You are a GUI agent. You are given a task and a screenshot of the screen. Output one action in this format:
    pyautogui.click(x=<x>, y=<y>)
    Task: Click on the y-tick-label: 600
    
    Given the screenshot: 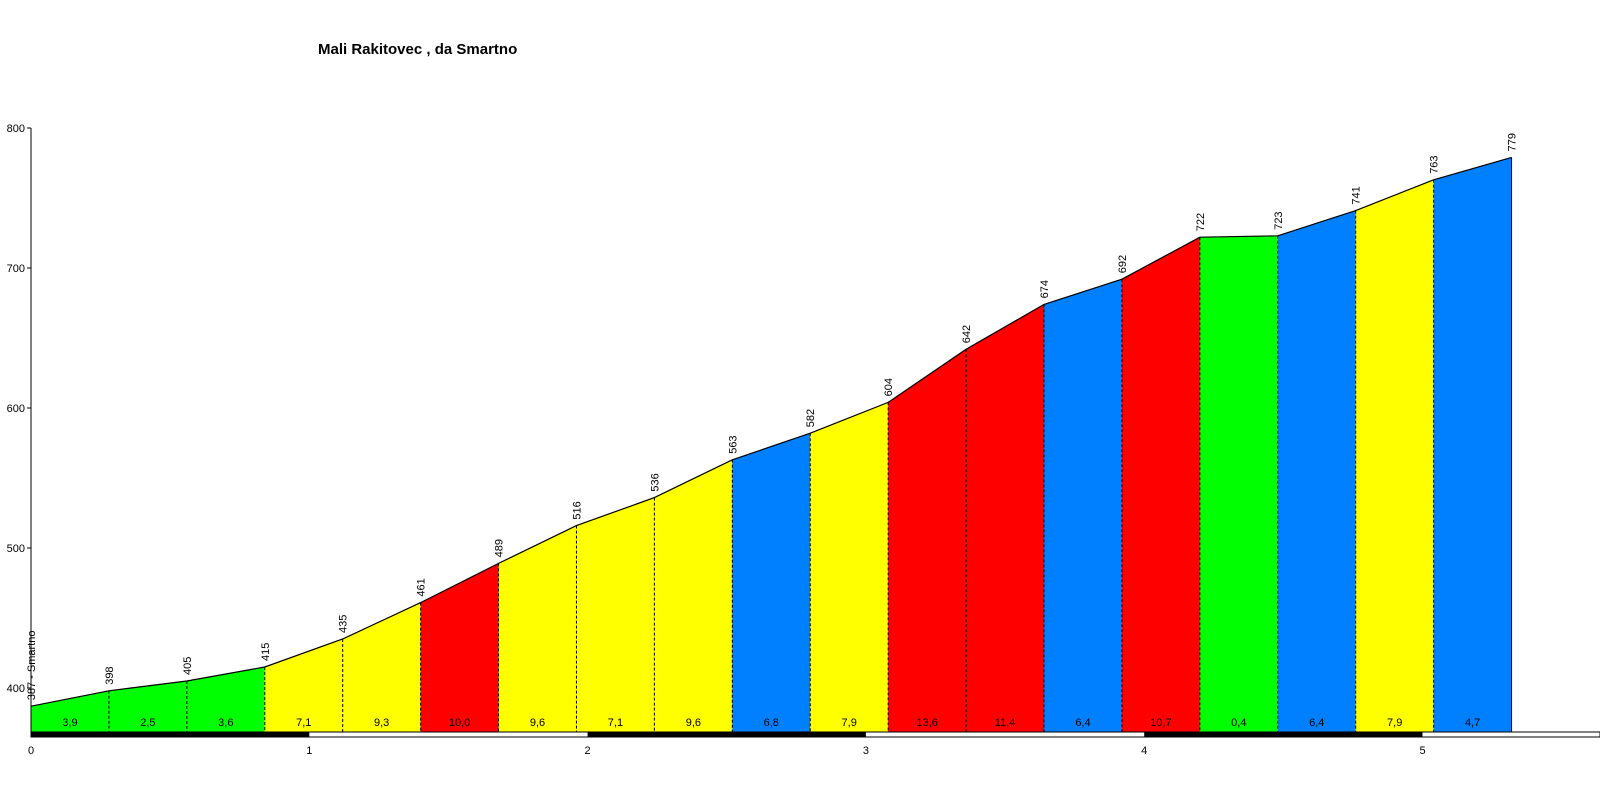 What is the action you would take?
    pyautogui.click(x=16, y=409)
    